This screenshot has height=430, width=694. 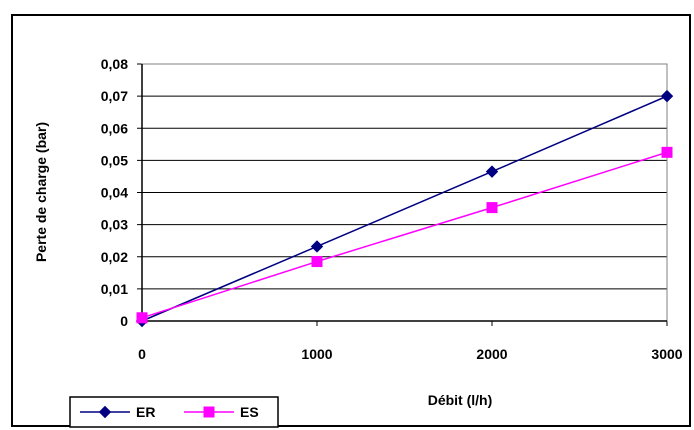 What do you see at coordinates (114, 289) in the screenshot?
I see `y-tick-label: 0,01` at bounding box center [114, 289].